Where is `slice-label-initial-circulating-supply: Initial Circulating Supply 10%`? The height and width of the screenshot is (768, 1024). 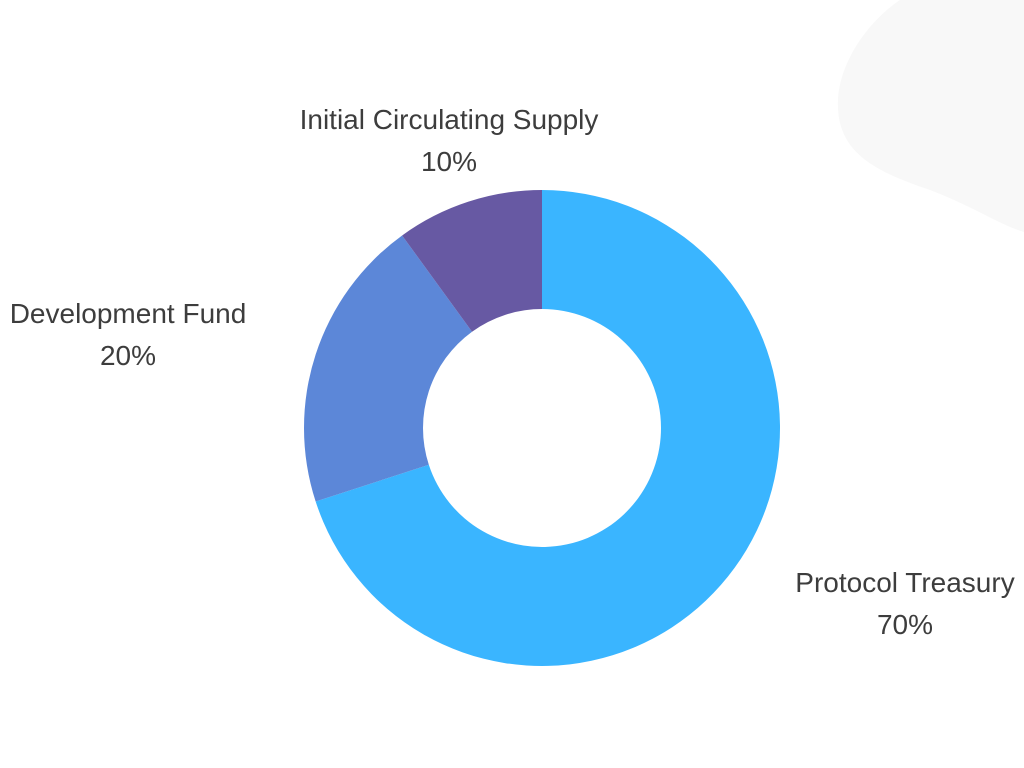
slice-label-initial-circulating-supply: Initial Circulating Supply 10% is located at coordinates (449, 141).